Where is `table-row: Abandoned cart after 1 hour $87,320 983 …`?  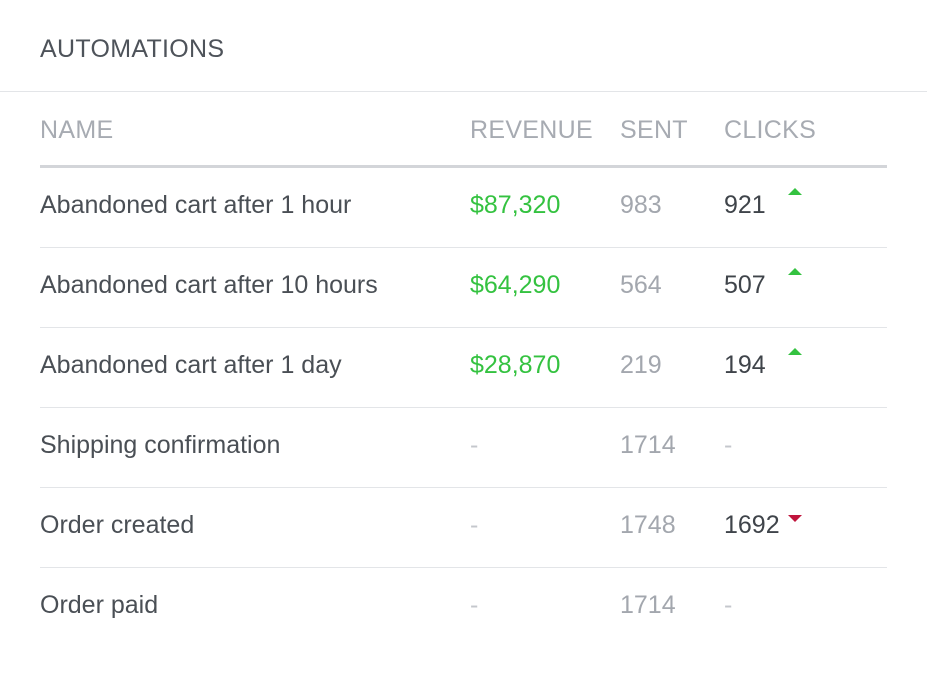 table-row: Abandoned cart after 1 hour $87,320 983 … is located at coordinates (463, 208).